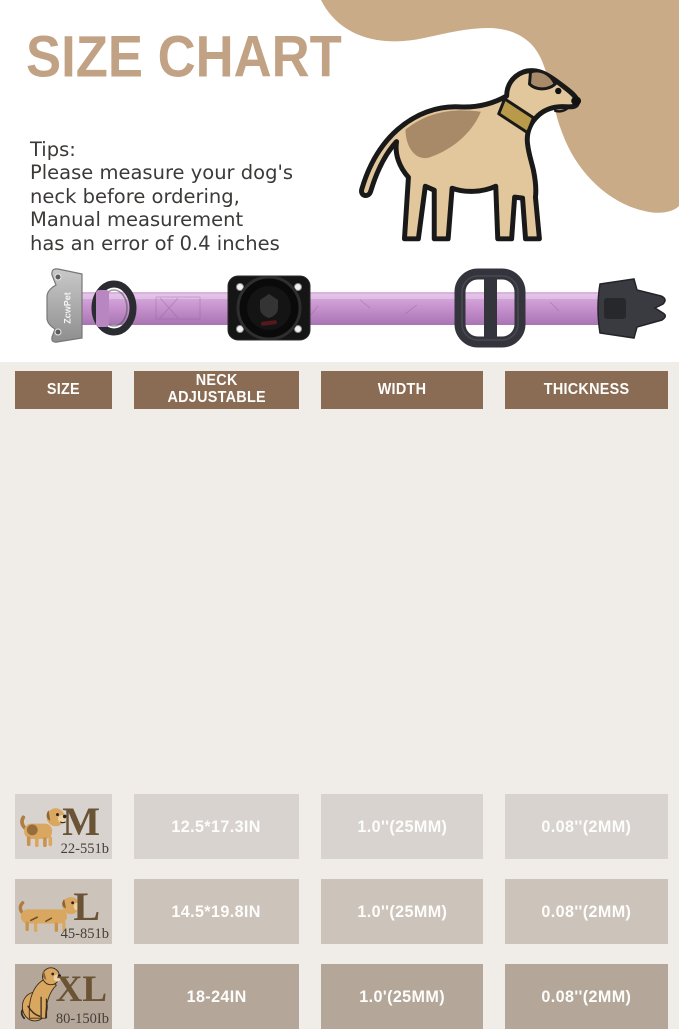 The height and width of the screenshot is (1029, 679). I want to click on header-size: SIZE, so click(63, 390).